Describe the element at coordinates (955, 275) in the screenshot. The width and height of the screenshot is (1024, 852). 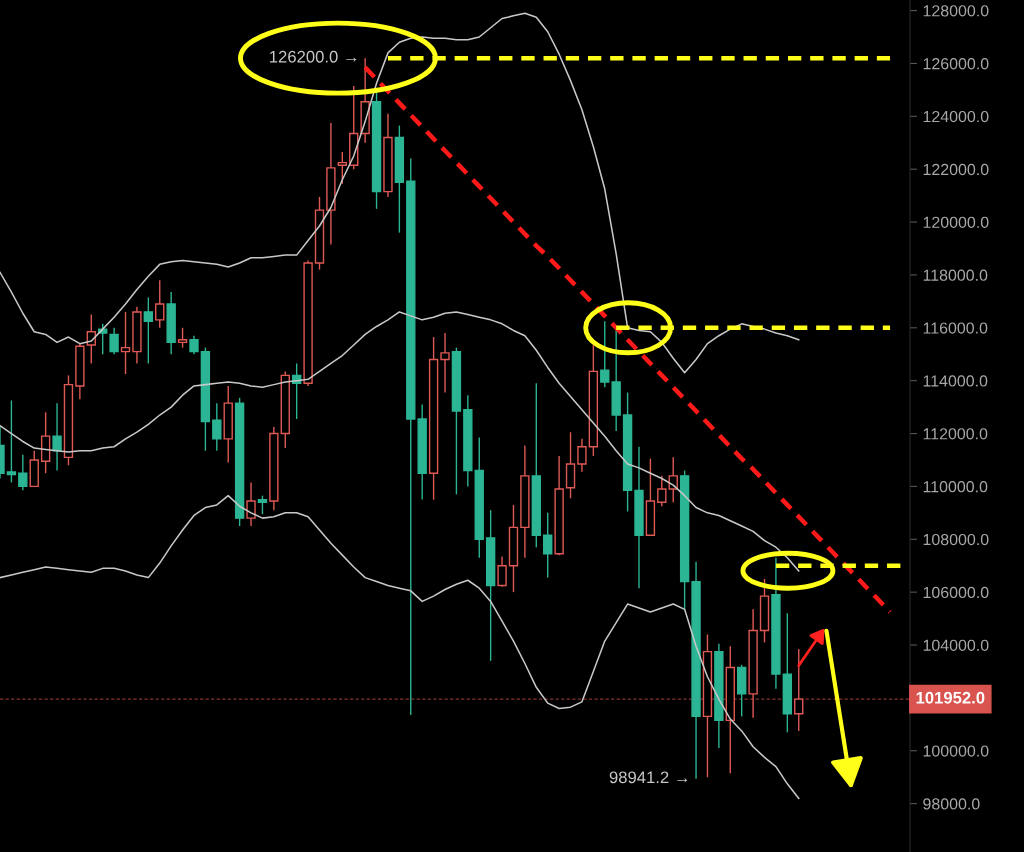
I see `y-tick-label: 118000.0` at that location.